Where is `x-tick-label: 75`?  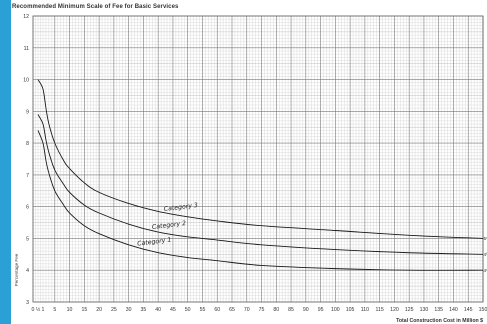 x-tick-label: 75 is located at coordinates (262, 310).